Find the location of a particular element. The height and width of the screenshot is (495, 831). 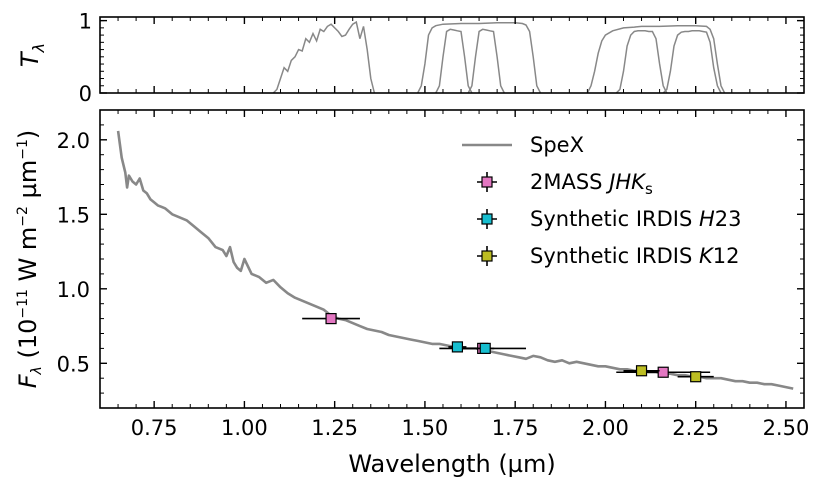

spectrum-xlabel: Wavelength (µm) is located at coordinates (451, 464).